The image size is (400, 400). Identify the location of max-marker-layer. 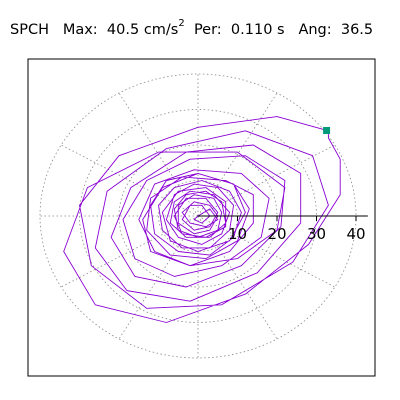
(327, 130).